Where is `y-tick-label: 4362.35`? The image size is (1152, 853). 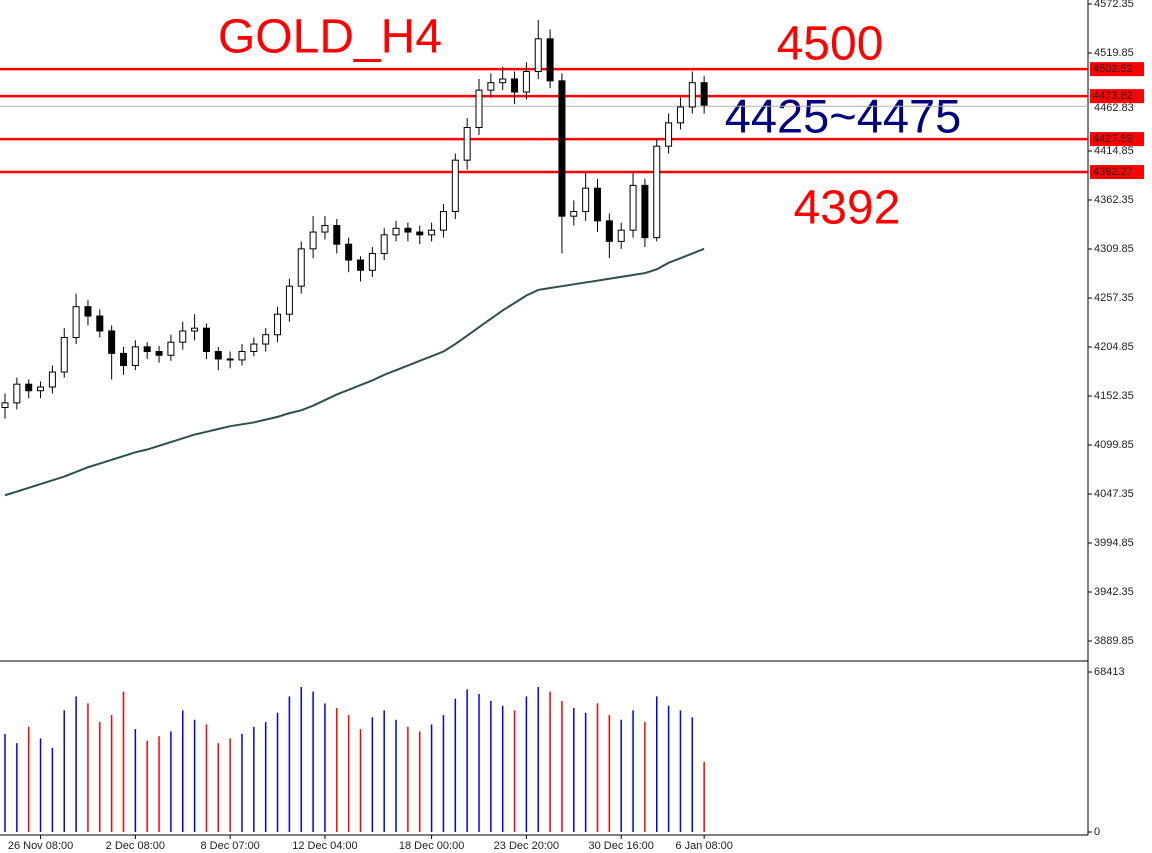 y-tick-label: 4362.35 is located at coordinates (1114, 200).